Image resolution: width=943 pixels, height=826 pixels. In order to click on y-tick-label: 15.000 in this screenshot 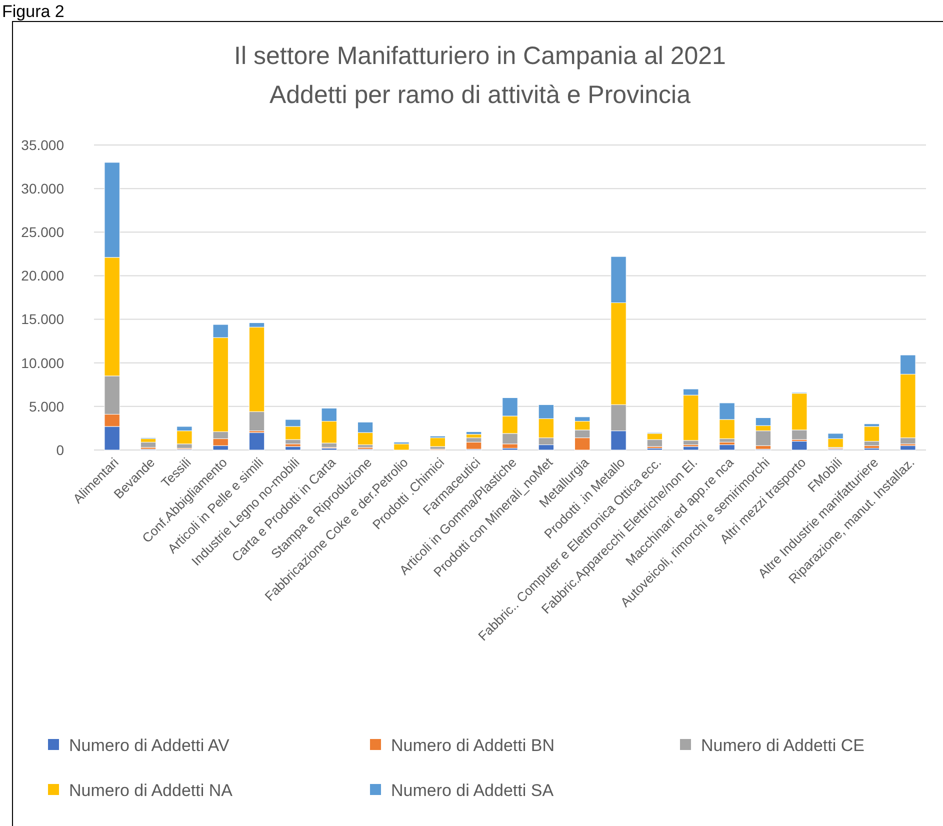, I will do `click(42, 319)`.